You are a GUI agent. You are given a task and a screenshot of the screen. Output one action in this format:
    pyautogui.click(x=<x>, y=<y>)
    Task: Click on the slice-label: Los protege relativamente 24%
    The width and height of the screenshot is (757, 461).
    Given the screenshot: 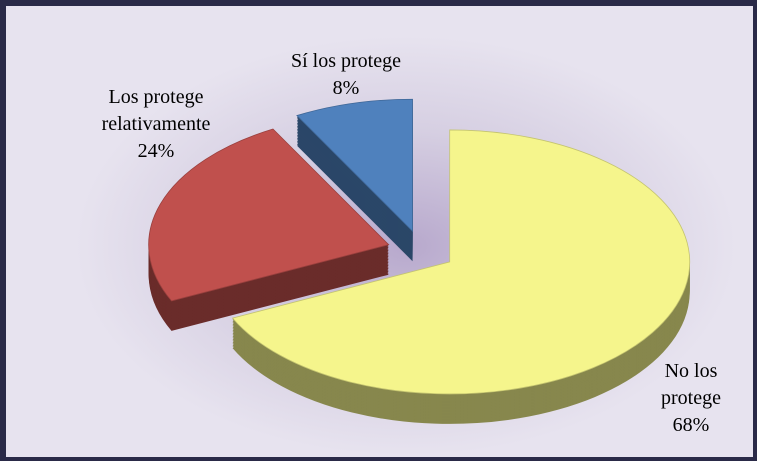 What is the action you would take?
    pyautogui.click(x=156, y=124)
    